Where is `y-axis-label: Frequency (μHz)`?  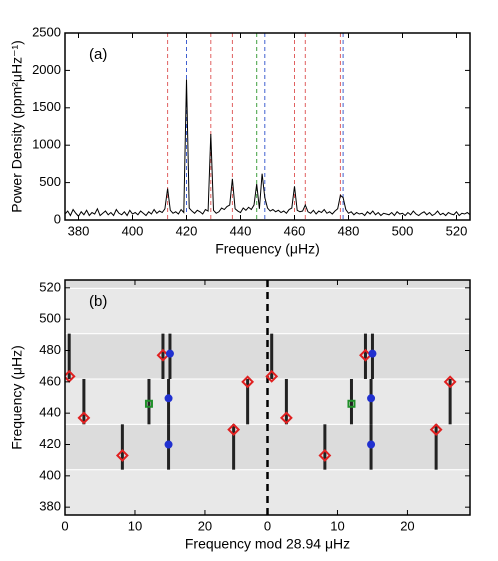 y-axis-label: Frequency (μHz) is located at coordinates (17, 397).